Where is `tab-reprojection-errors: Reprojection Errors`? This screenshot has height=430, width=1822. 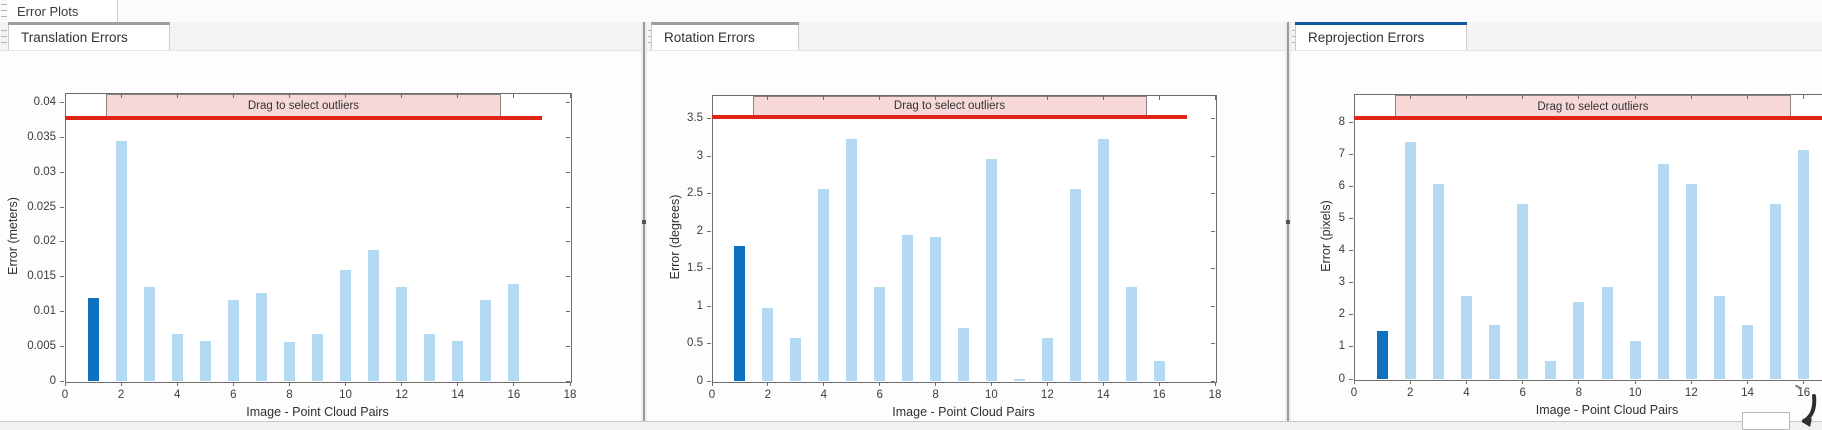
tab-reprojection-errors: Reprojection Errors is located at coordinates (1381, 36).